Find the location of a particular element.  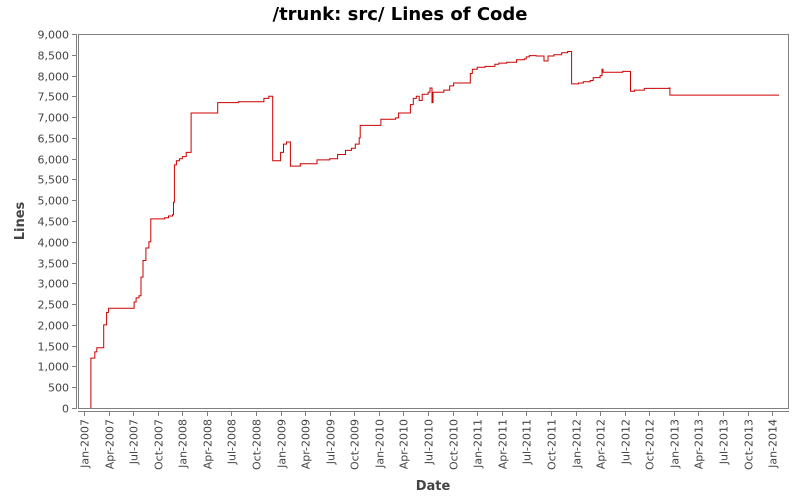

x-tick-label: Jan-2007 is located at coordinates (85, 444).